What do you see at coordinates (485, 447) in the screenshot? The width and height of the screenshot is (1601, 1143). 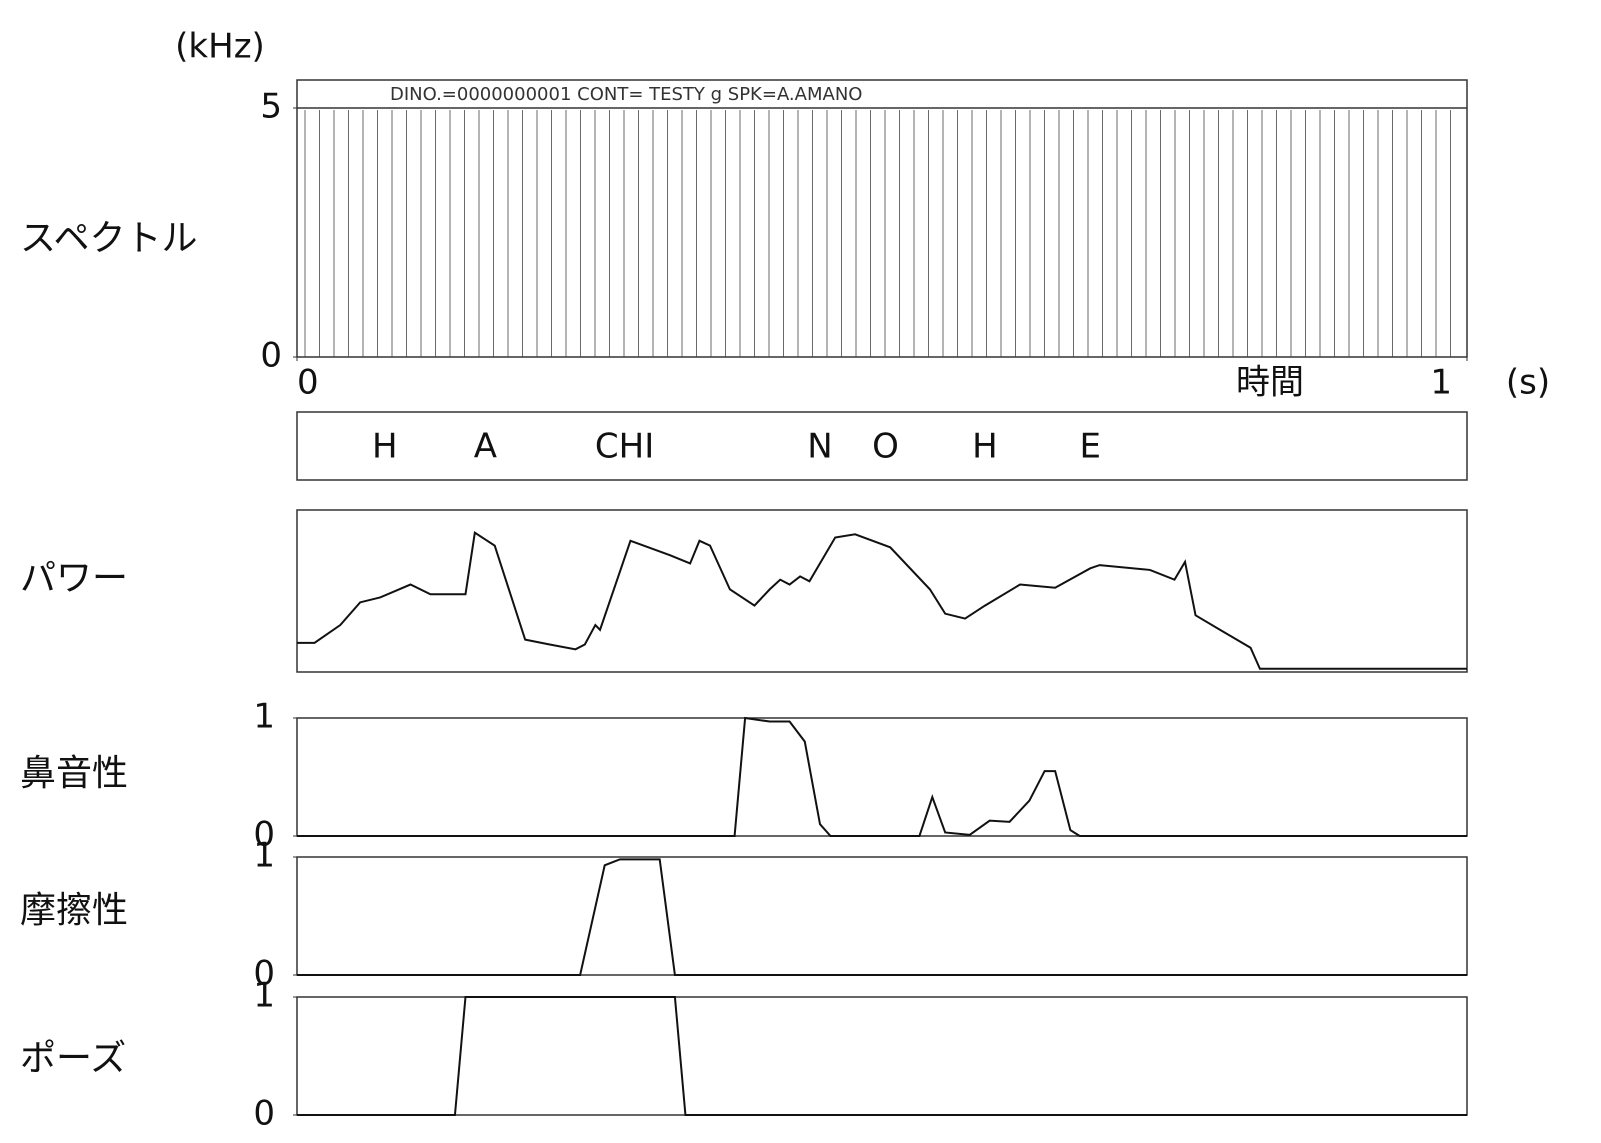 I see `phoneme-label: A` at bounding box center [485, 447].